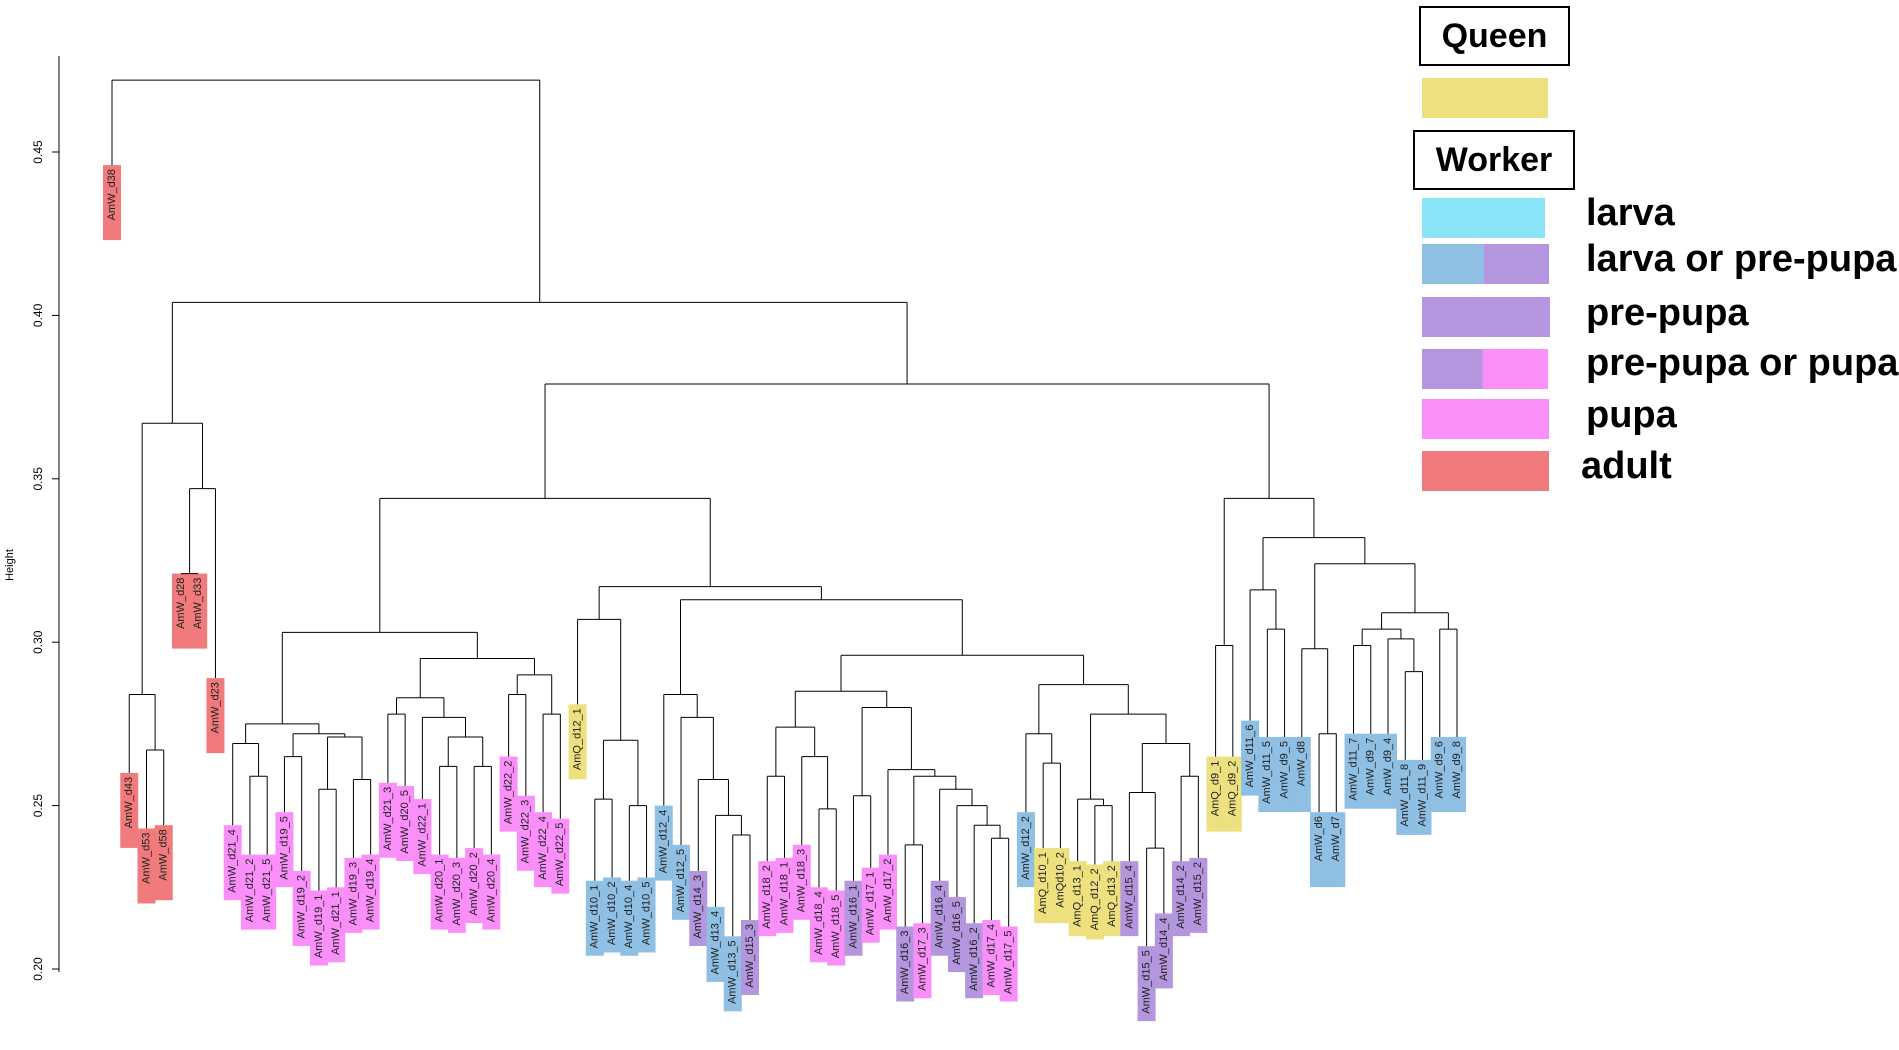 This screenshot has width=1899, height=1050. I want to click on legend-queen-swatch, so click(1485, 98).